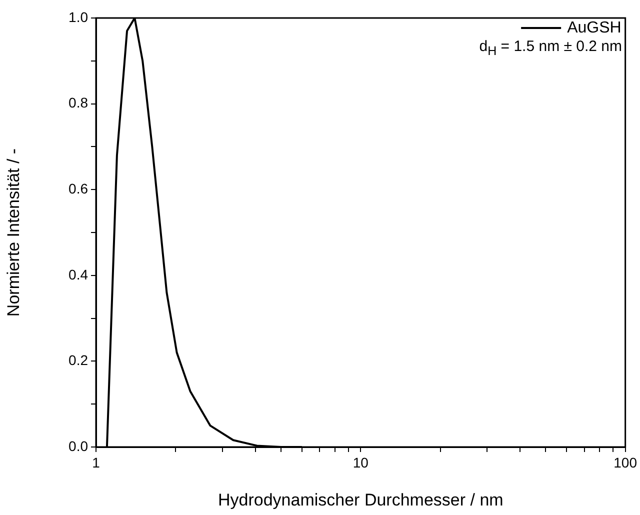 The width and height of the screenshot is (640, 515). I want to click on y-tick-label: 1.0, so click(78, 16).